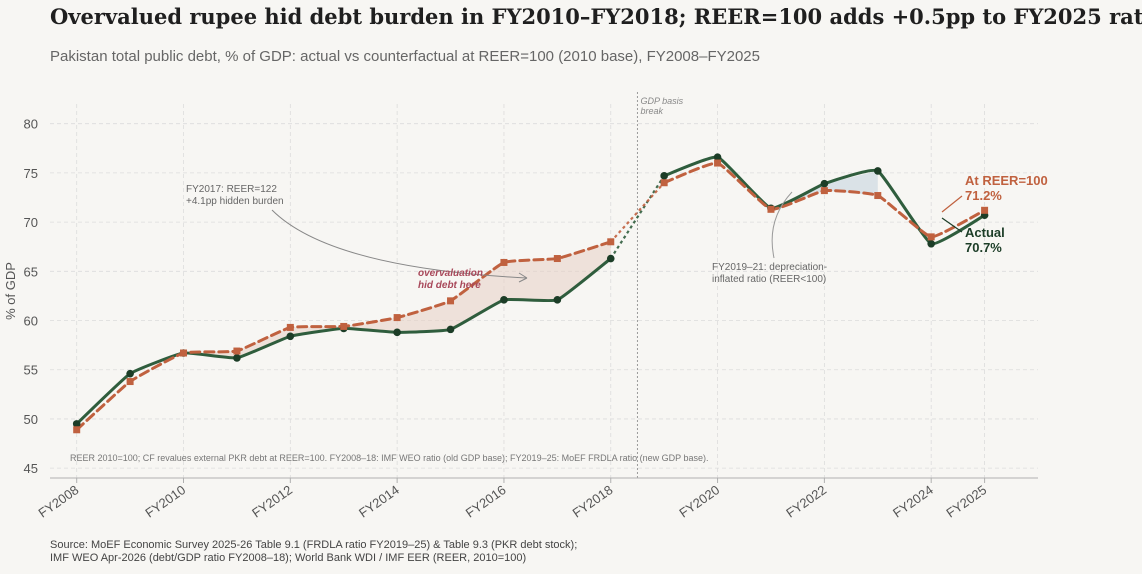 The width and height of the screenshot is (1142, 574). What do you see at coordinates (769, 279) in the screenshot?
I see `annotation-depreciation-line2: inflated ratio (REER<100)` at bounding box center [769, 279].